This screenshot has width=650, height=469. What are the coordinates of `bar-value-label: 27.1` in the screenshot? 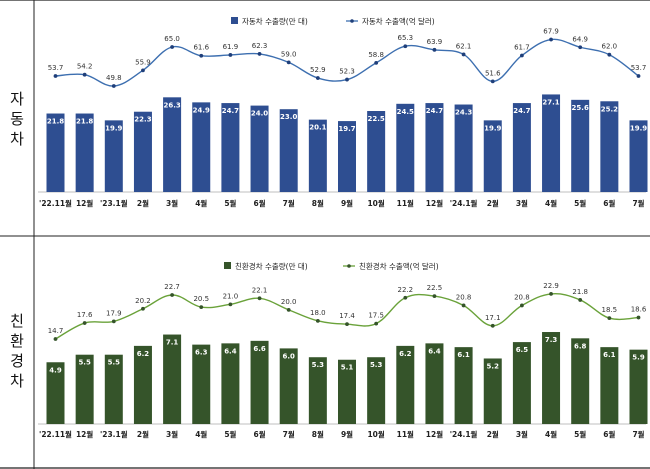 It's located at (550, 102).